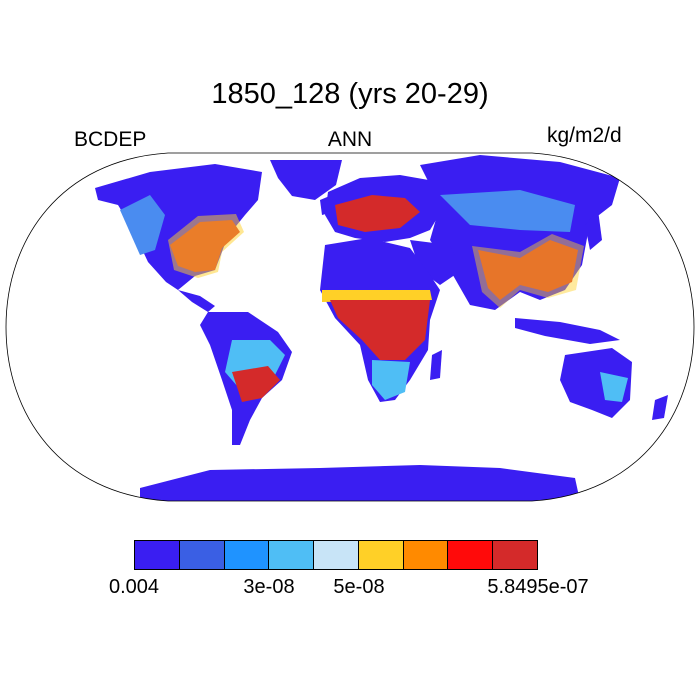 The width and height of the screenshot is (700, 700). Describe the element at coordinates (614, 387) in the screenshot. I see `australia-mid` at that location.